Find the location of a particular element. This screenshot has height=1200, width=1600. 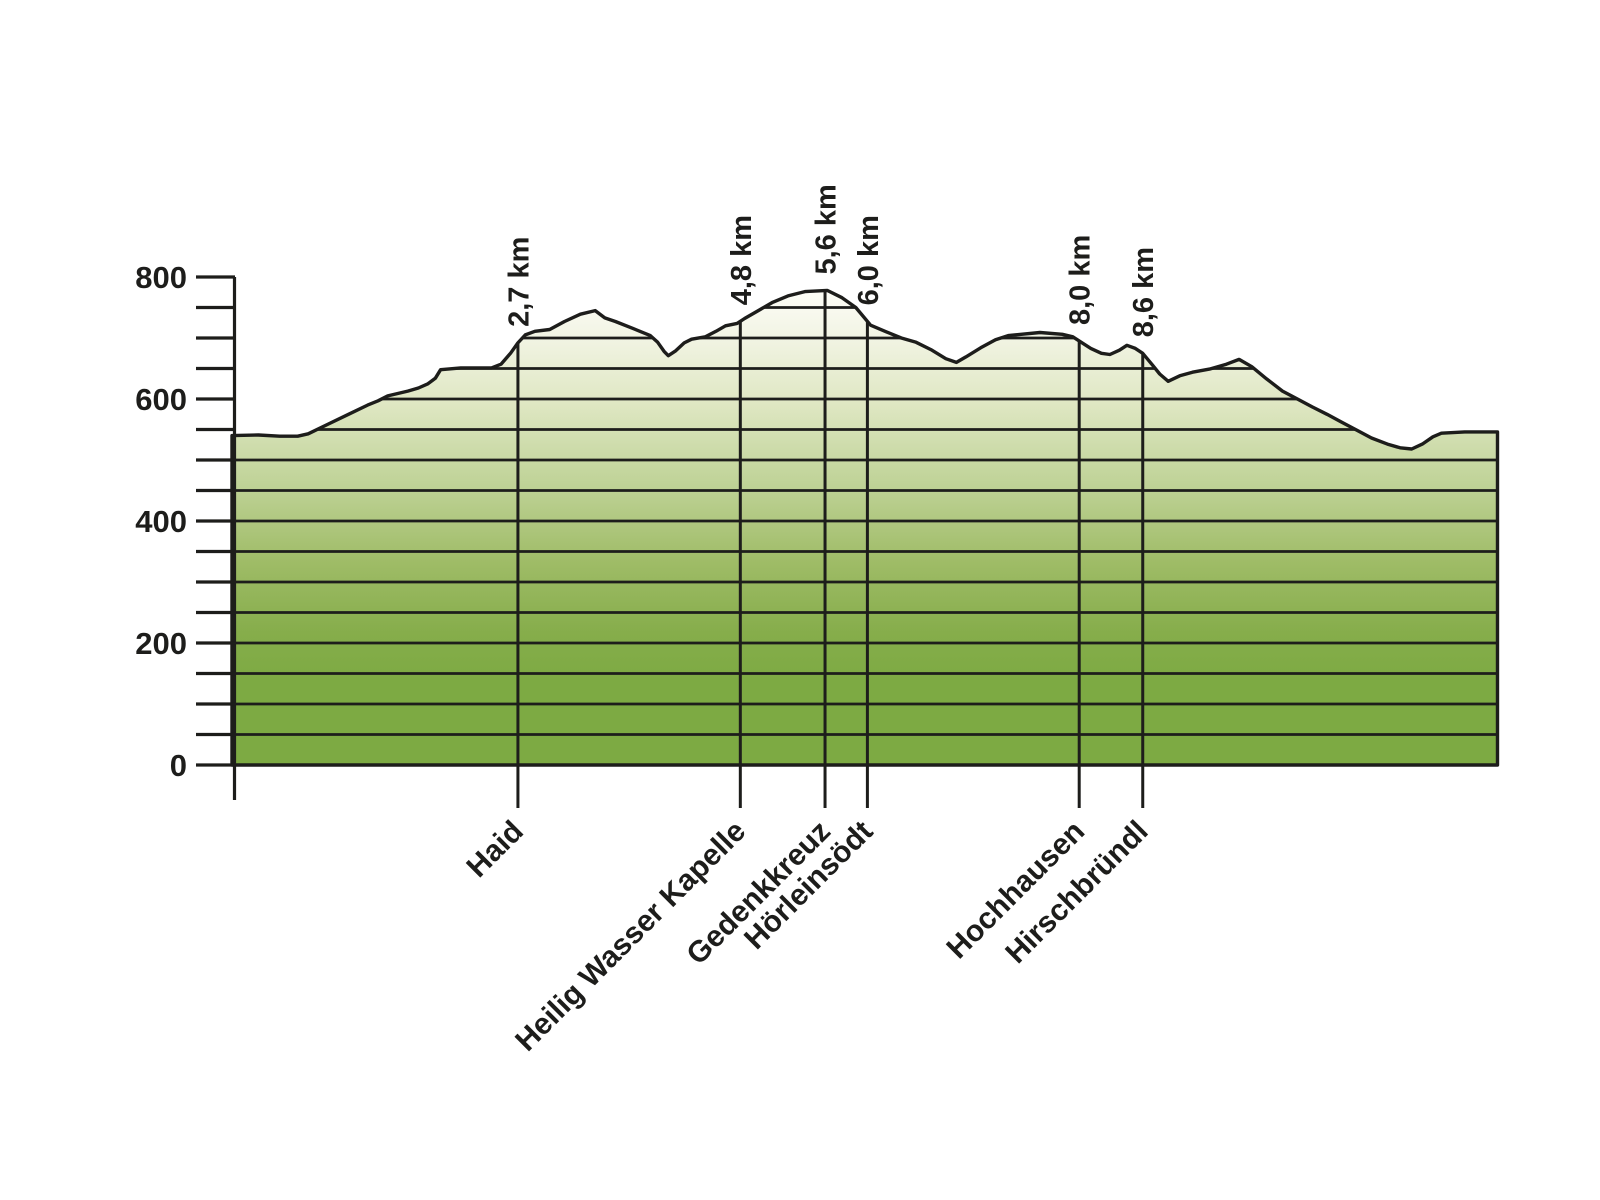

y-axis-label-600: 600 is located at coordinates (161, 399).